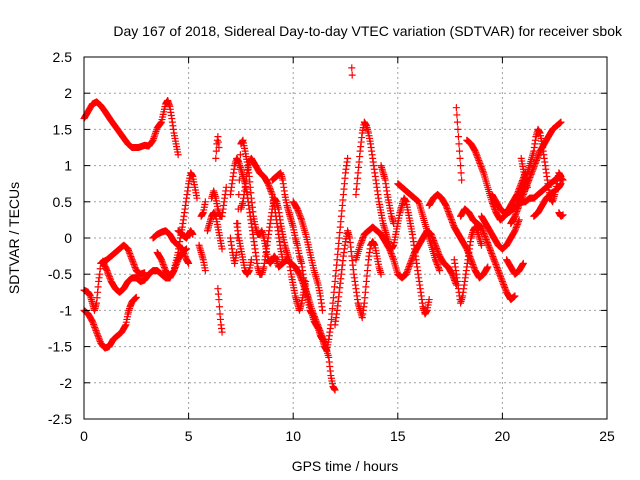 This screenshot has width=640, height=480. Describe the element at coordinates (345, 466) in the screenshot. I see `x-axis-title: GPS time / hours` at that location.